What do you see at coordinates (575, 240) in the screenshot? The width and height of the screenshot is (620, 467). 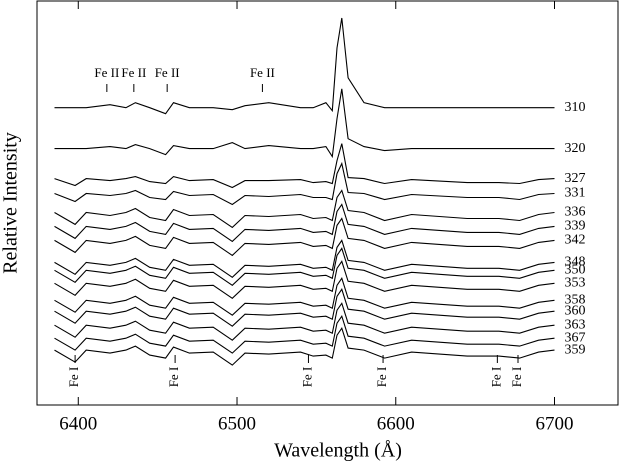 I see `series-label: 342` at bounding box center [575, 240].